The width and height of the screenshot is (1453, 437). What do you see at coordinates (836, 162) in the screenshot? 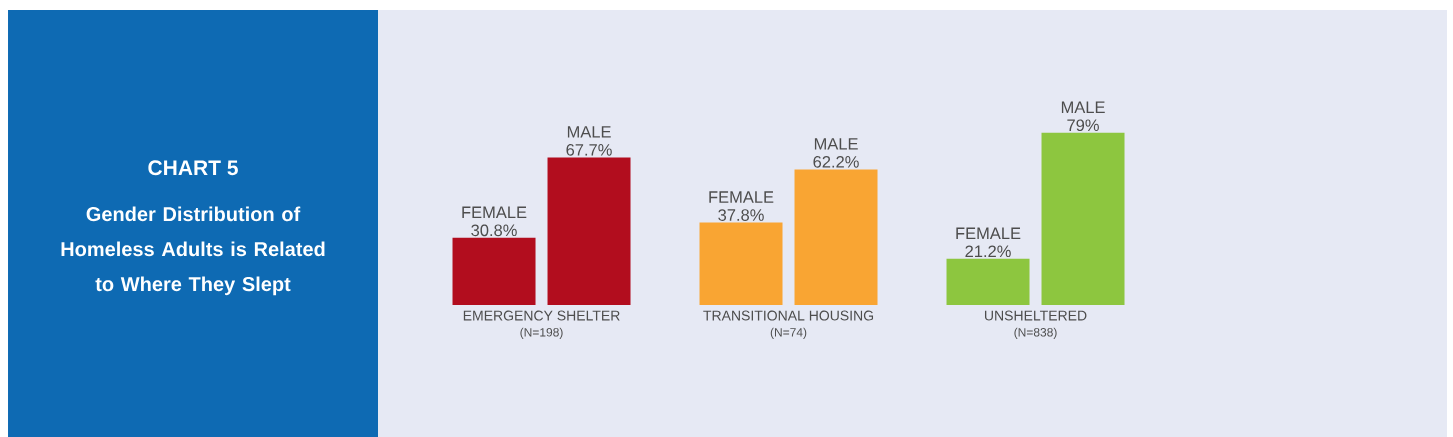
I see `data-label: 62.2%` at bounding box center [836, 162].